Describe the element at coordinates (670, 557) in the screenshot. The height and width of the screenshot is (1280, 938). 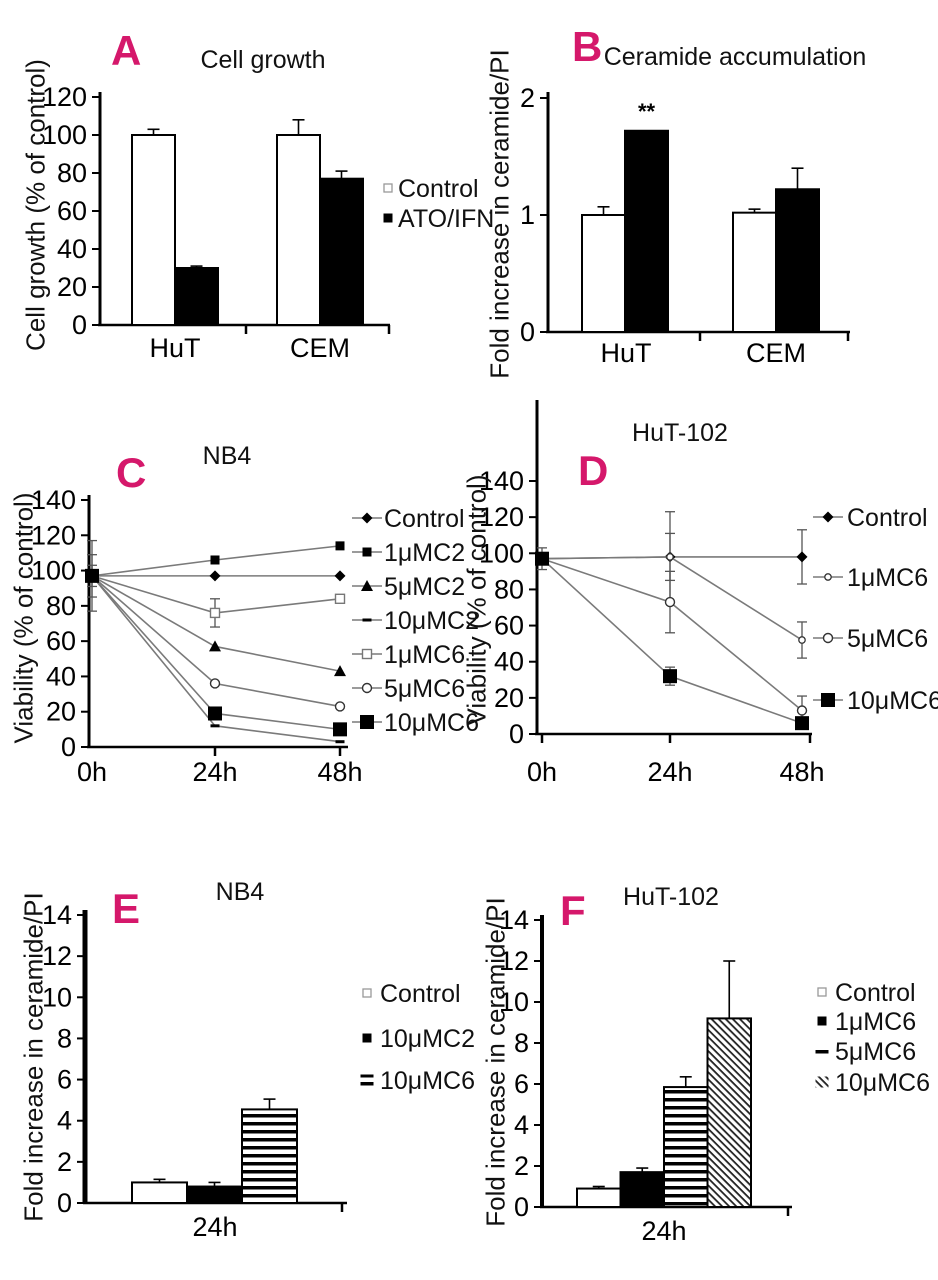
I see `marker-open-circle-small` at that location.